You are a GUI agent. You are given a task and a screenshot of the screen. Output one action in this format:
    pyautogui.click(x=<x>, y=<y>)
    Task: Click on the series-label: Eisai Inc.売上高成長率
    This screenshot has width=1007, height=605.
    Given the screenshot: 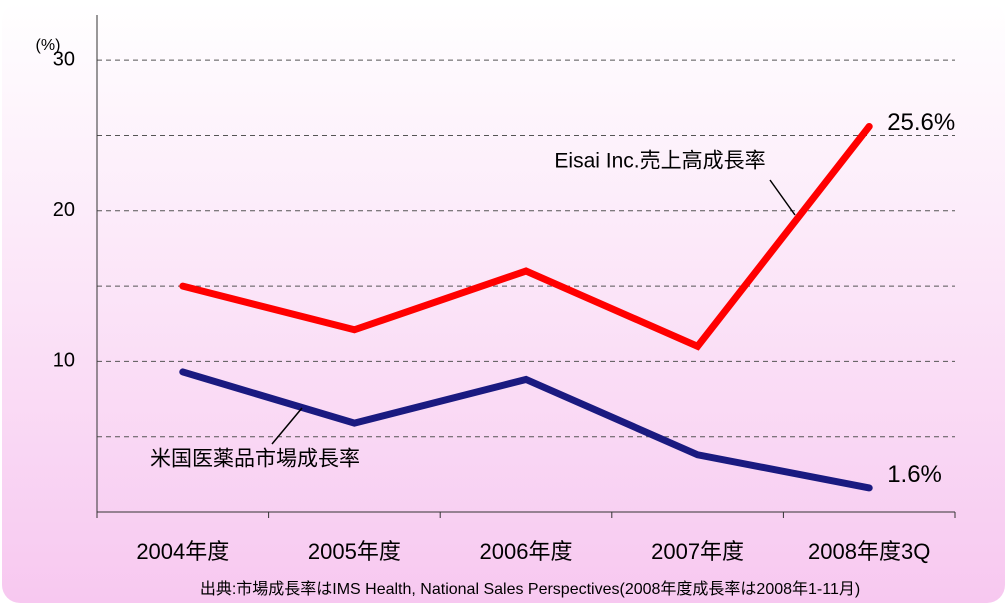 What is the action you would take?
    pyautogui.click(x=659, y=161)
    